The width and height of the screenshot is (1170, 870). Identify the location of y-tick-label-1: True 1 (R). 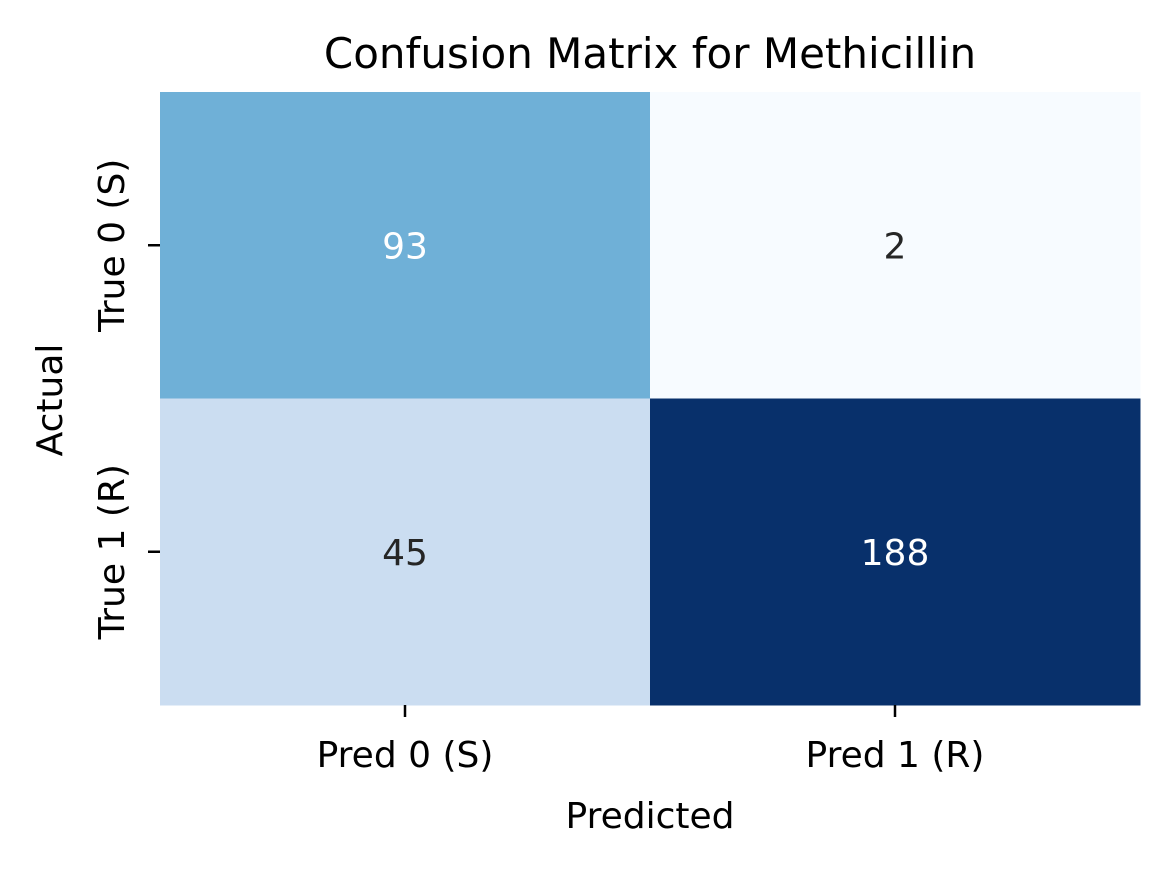
(112, 552).